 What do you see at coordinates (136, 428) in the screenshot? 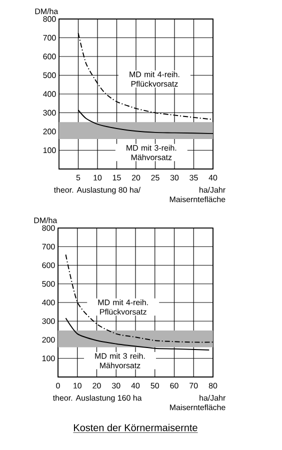
I see `text: Kosten der Körnermaisernte` at bounding box center [136, 428].